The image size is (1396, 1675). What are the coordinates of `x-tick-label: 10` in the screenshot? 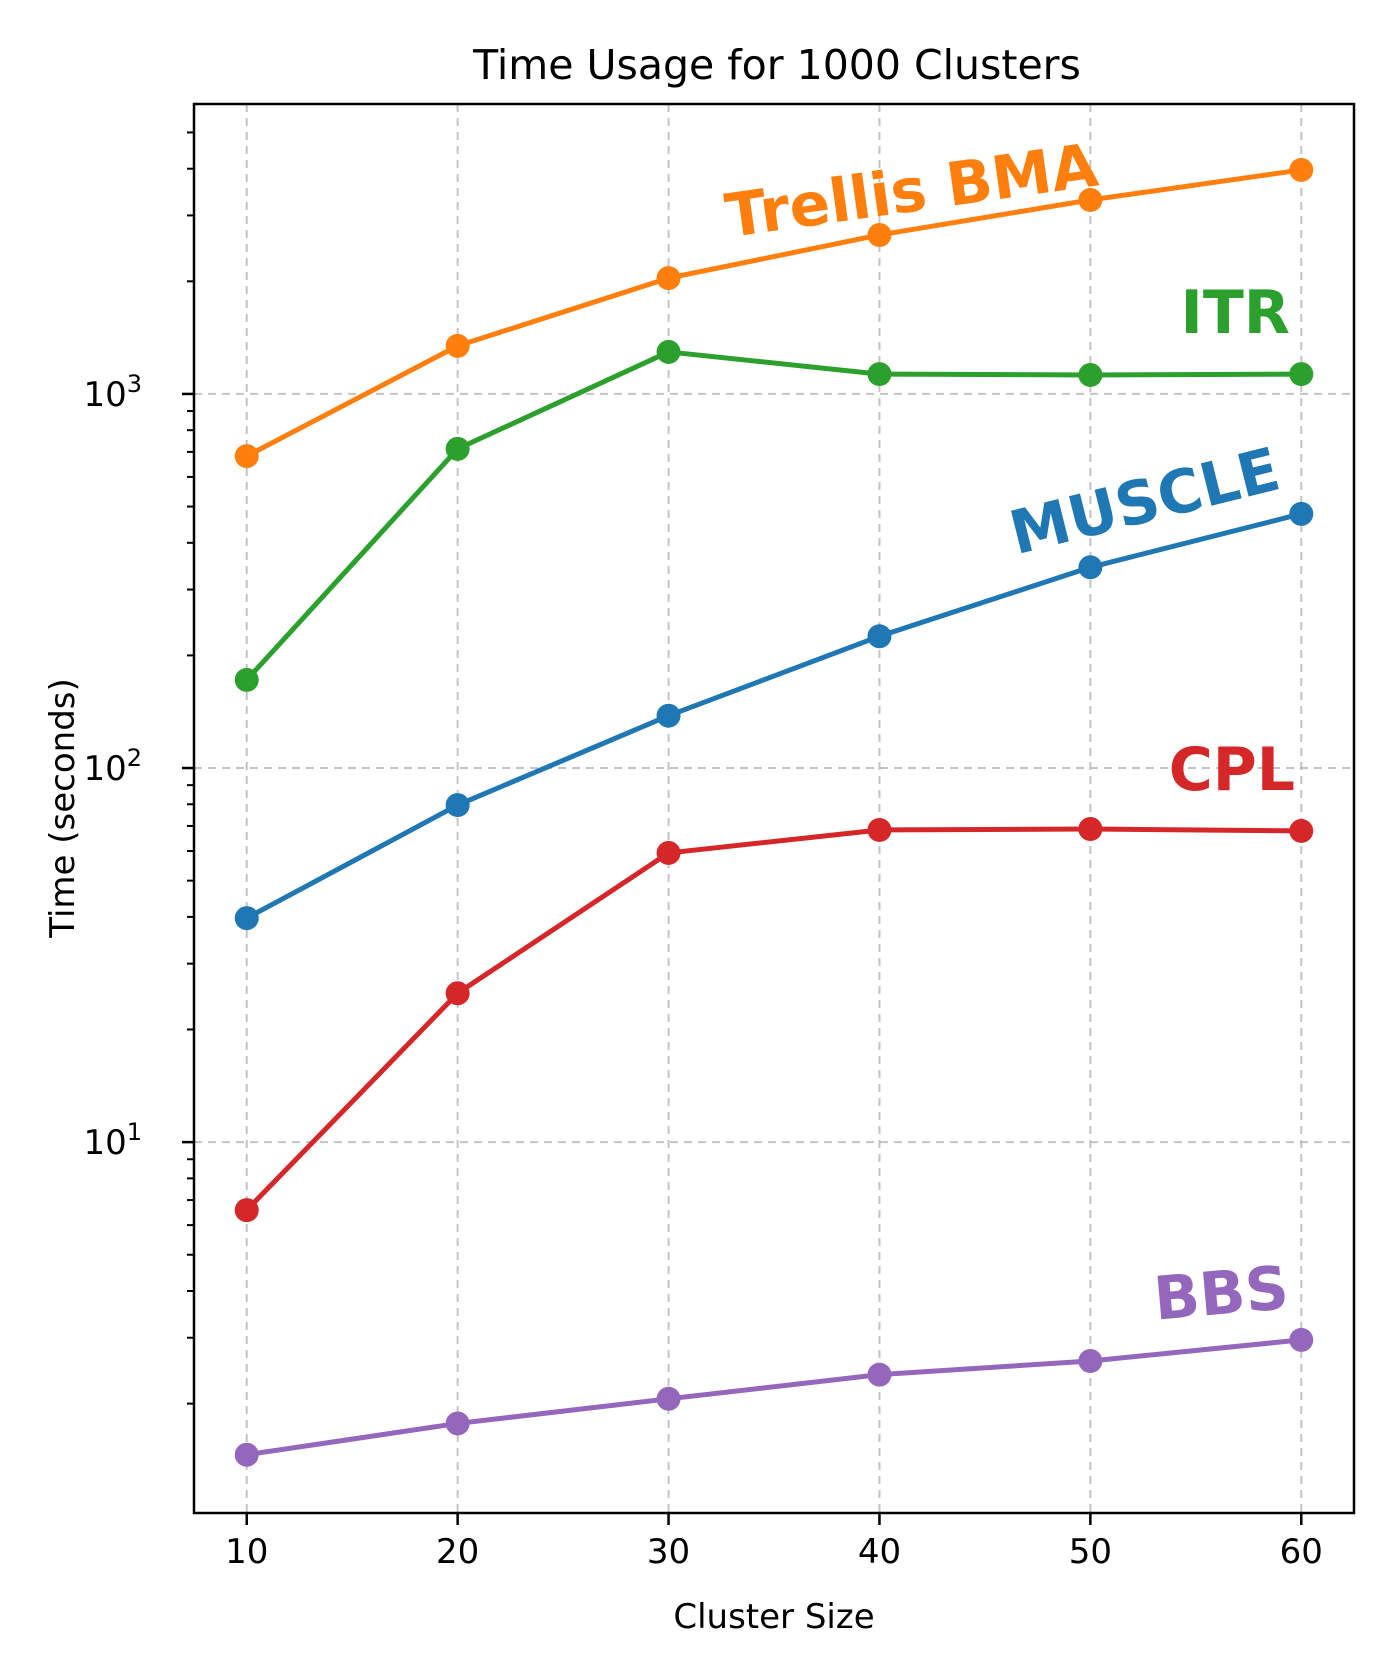 It's located at (246, 1552).